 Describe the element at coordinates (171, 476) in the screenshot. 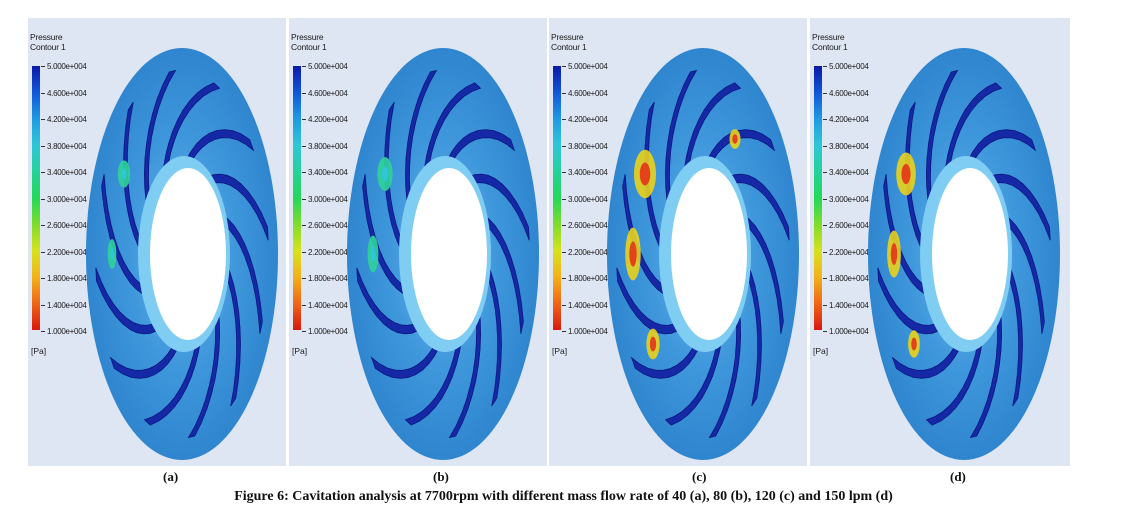

I see `panel-label-a: (a)` at that location.